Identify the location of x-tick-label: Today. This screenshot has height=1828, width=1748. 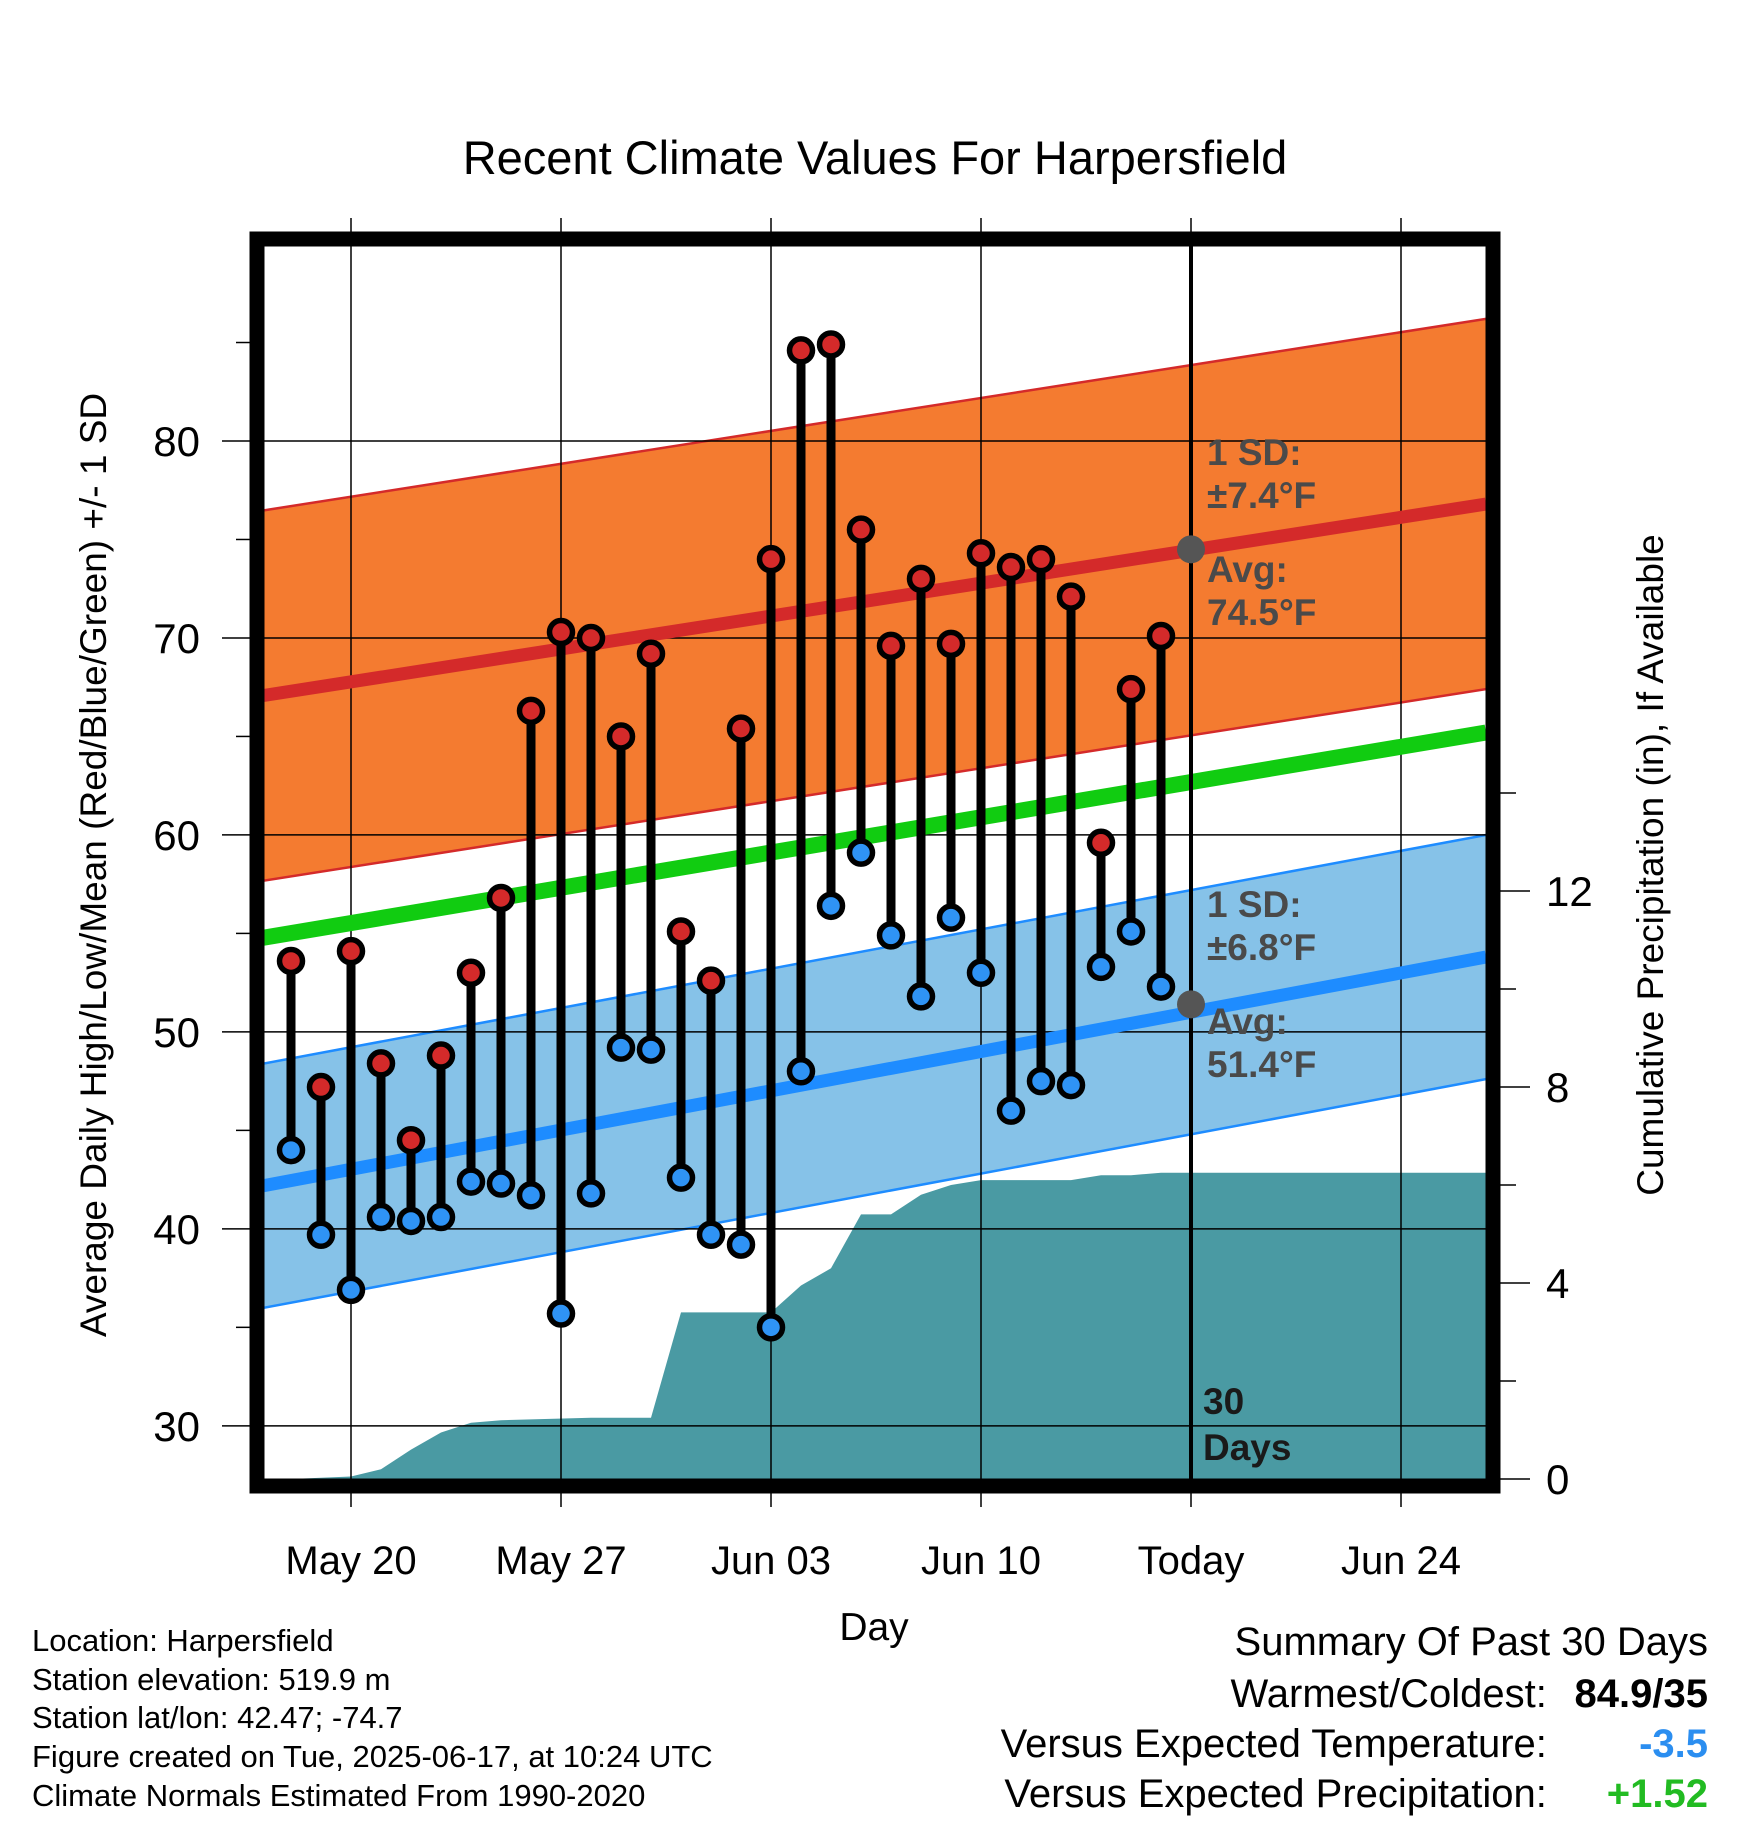
(1191, 1561).